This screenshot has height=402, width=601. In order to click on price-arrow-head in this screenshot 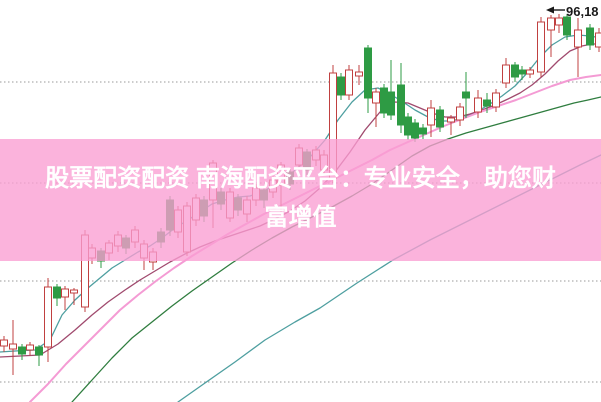, I will do `click(550, 10)`.